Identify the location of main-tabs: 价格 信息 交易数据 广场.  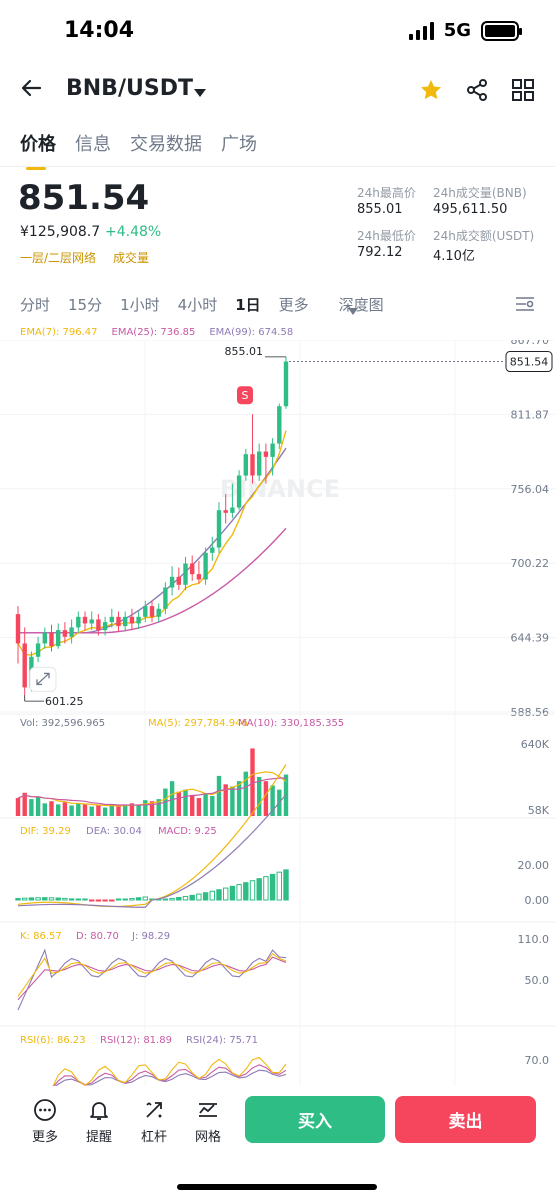
(138, 150).